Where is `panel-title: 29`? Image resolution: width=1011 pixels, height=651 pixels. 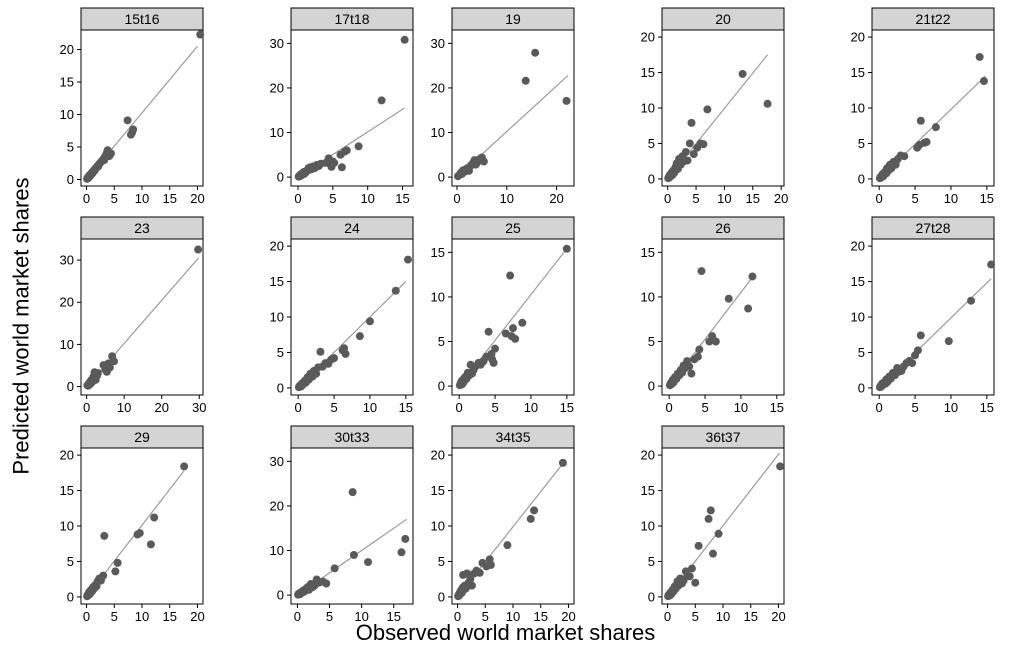 panel-title: 29 is located at coordinates (142, 437).